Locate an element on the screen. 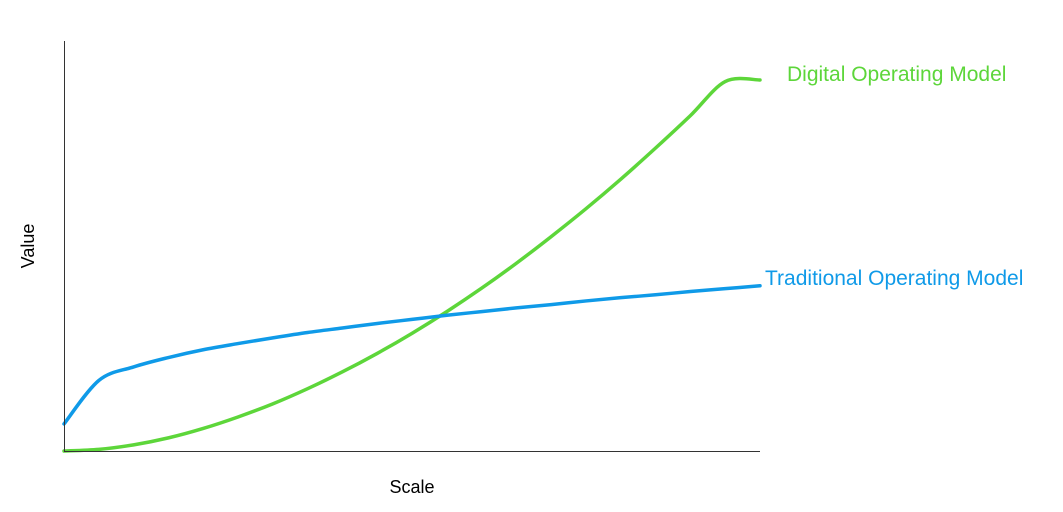  series-label-traditional: Traditional Operating Model is located at coordinates (894, 278).